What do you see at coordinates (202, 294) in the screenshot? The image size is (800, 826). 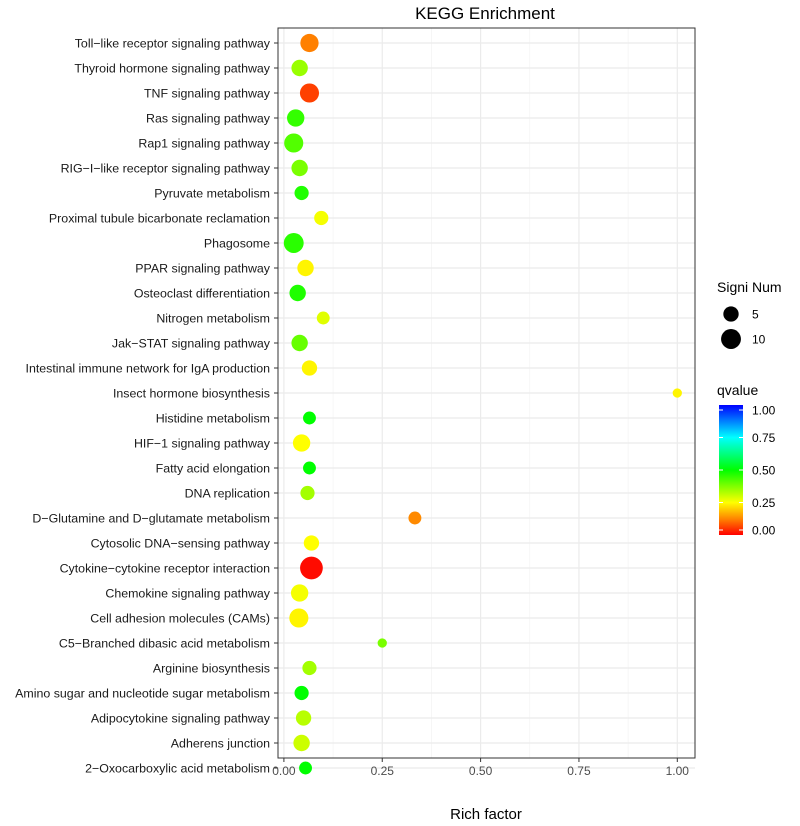 I see `y-tick-label: Osteoclast differentiation` at bounding box center [202, 294].